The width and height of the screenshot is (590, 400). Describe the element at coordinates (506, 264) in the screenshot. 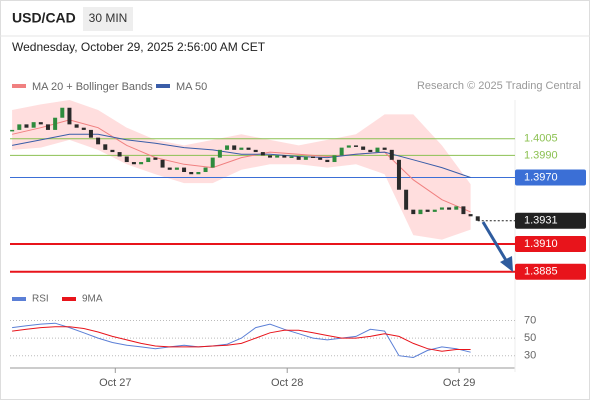

I see `arrow-head` at that location.